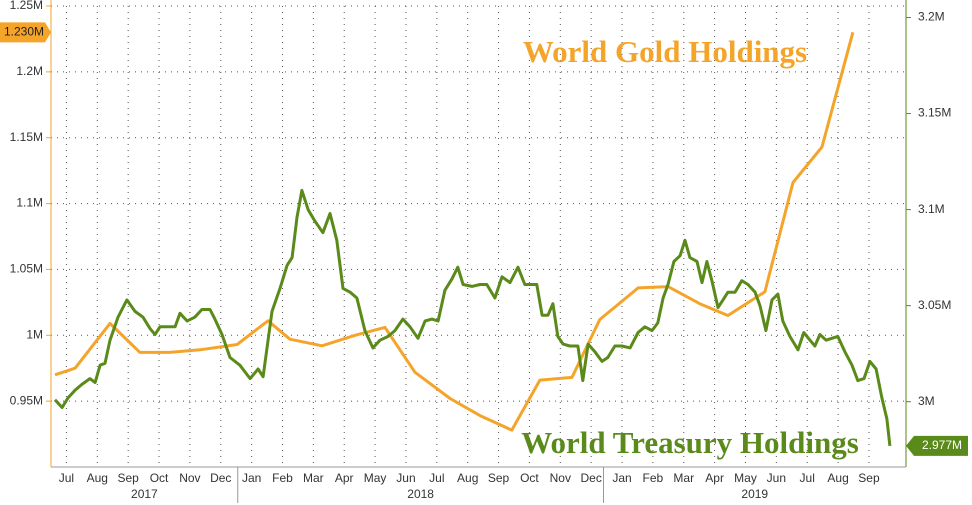 The height and width of the screenshot is (505, 972). I want to click on end-value-tag: 1.230M, so click(25, 32).